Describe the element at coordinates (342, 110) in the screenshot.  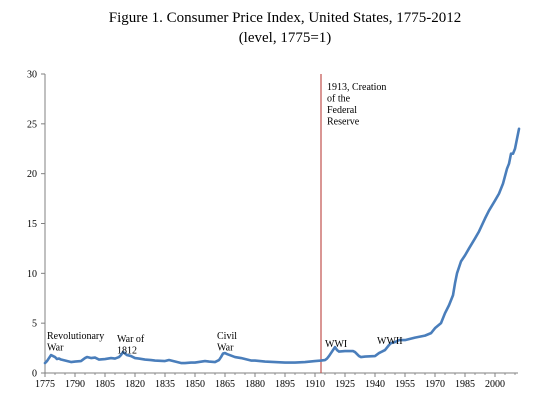
I see `federal-reserve-label: Federal` at that location.